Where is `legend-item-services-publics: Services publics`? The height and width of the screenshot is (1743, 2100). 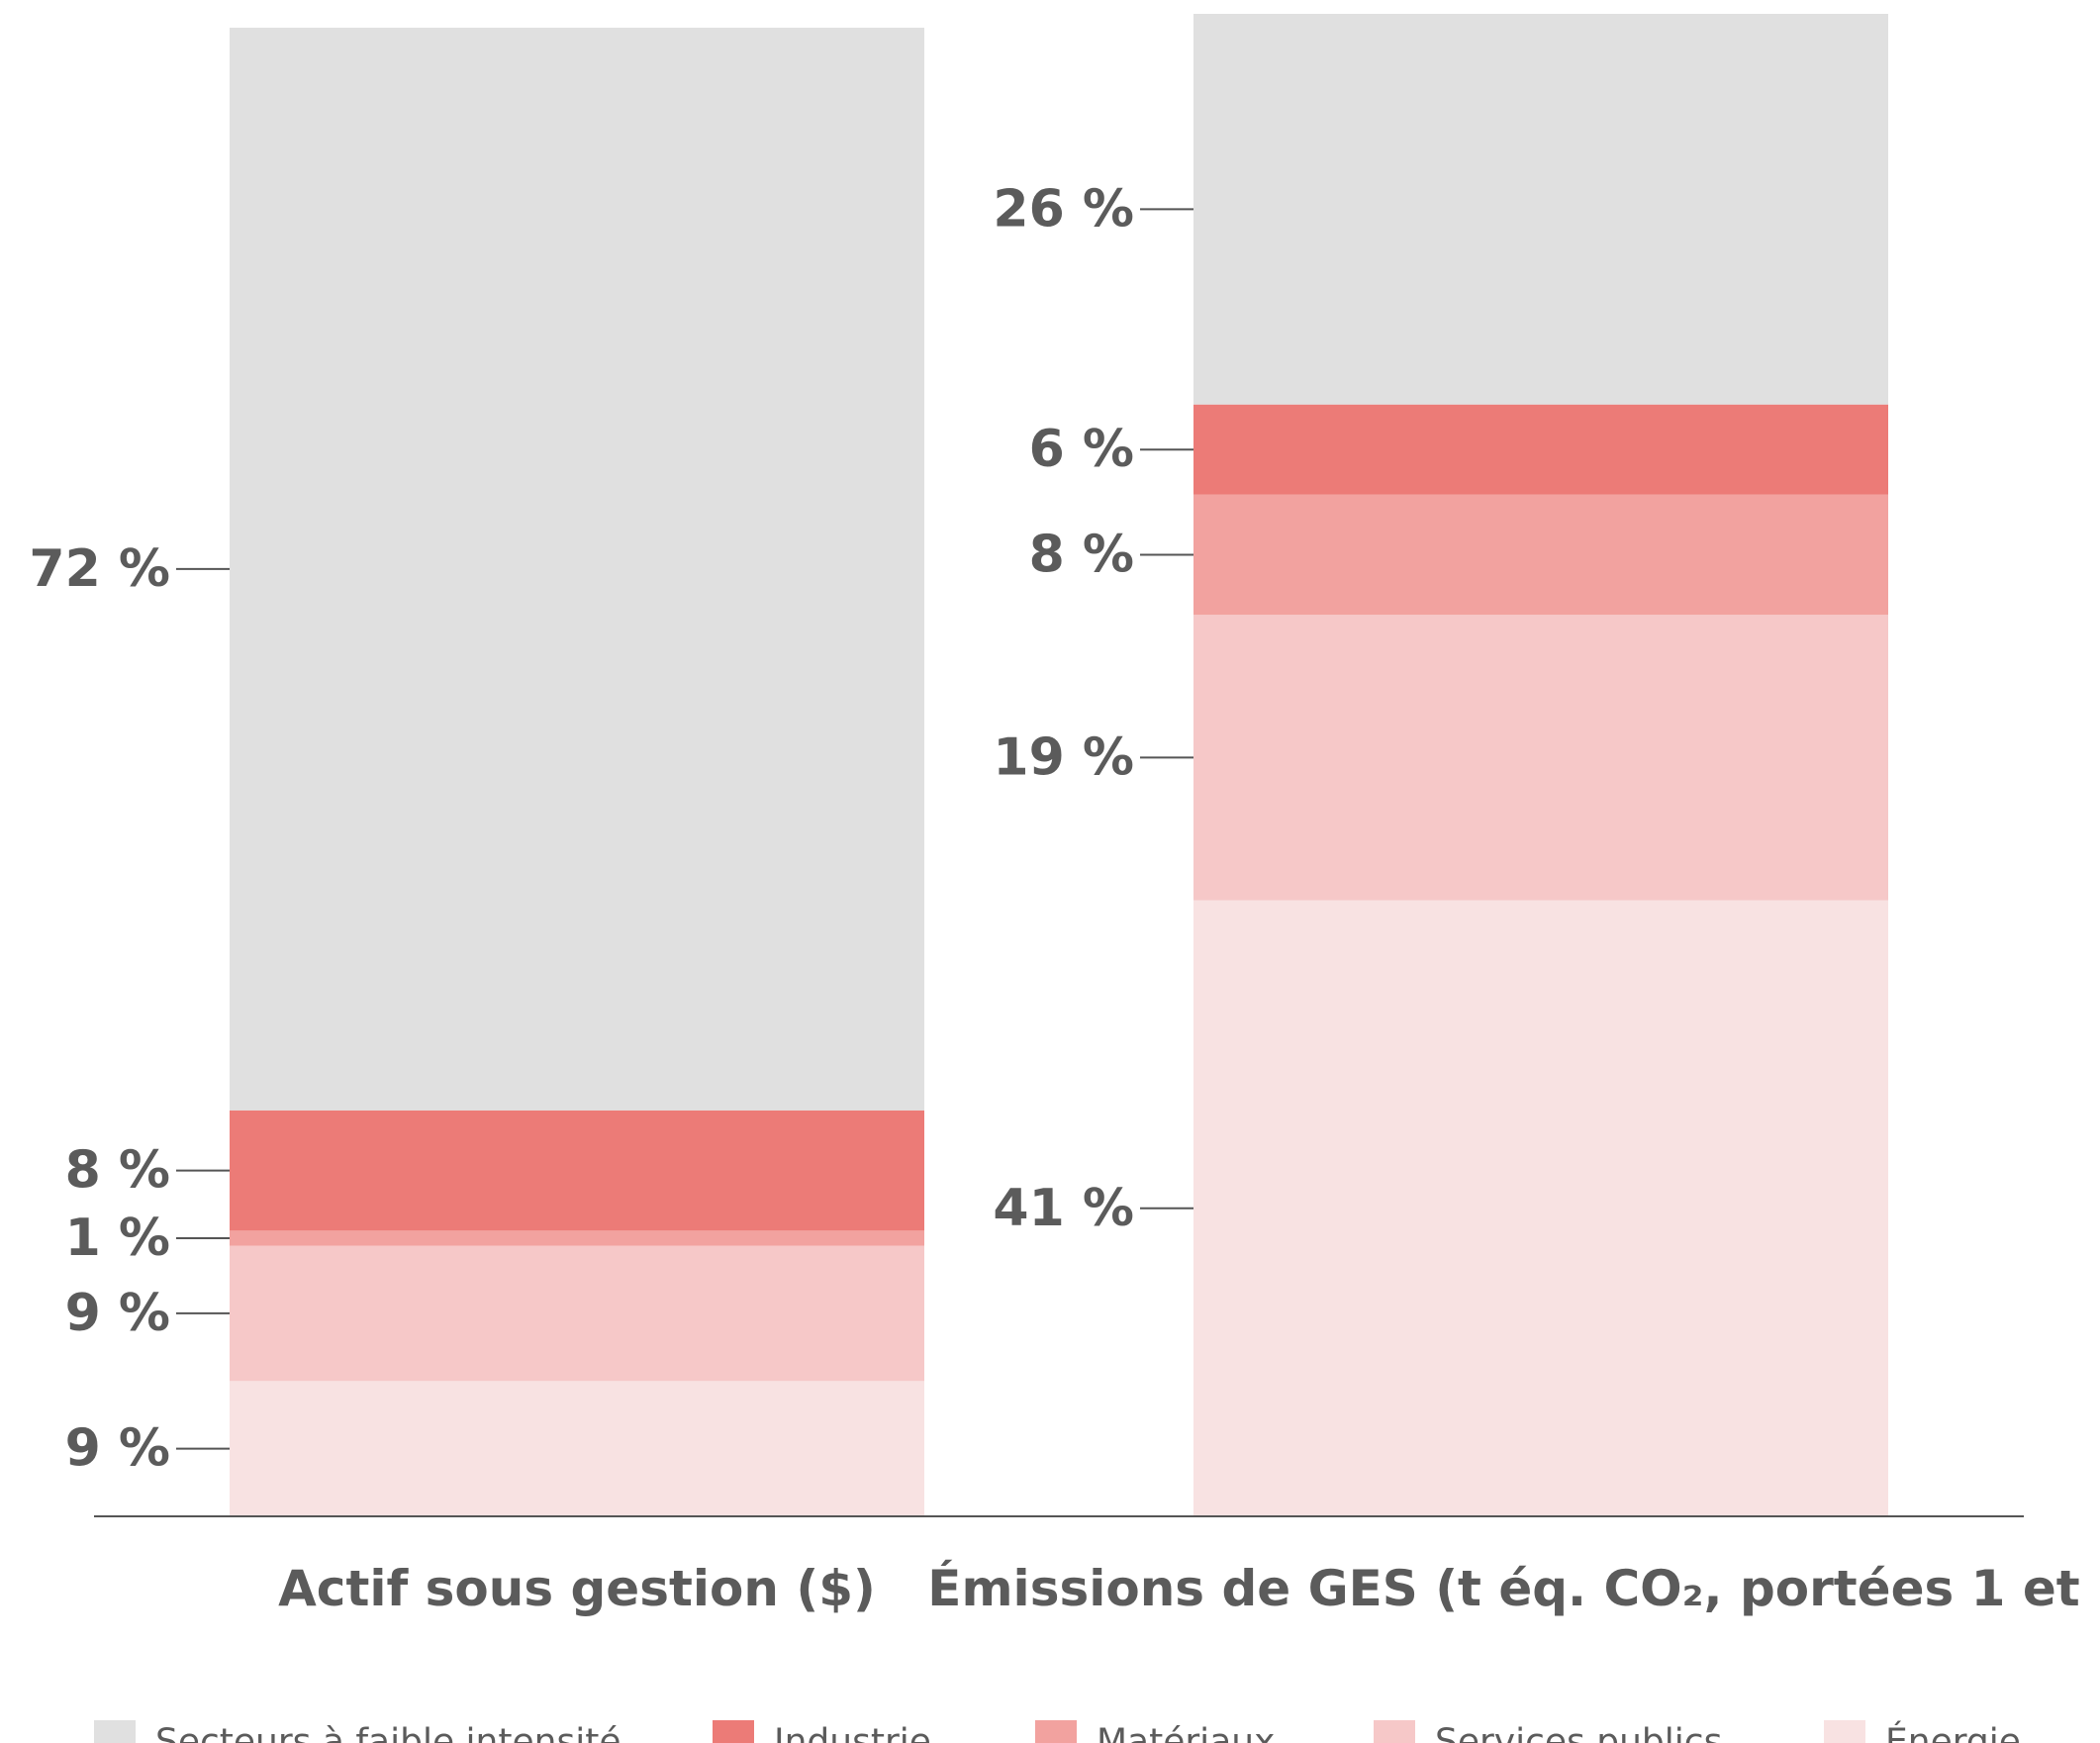
legend-item-services-publics: Services publics is located at coordinates (1548, 1731).